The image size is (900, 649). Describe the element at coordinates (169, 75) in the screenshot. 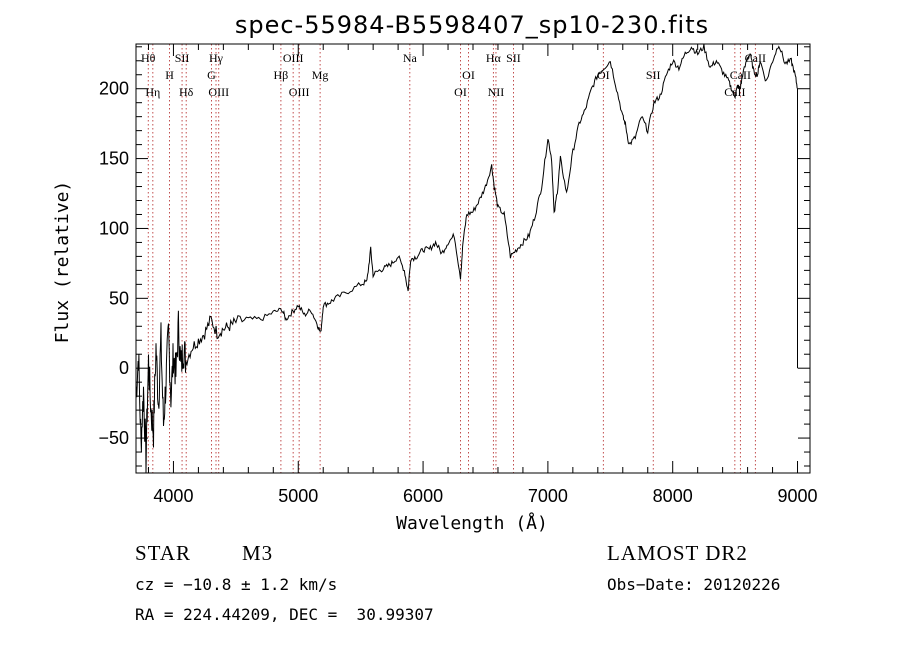

I see `line-label: H` at that location.